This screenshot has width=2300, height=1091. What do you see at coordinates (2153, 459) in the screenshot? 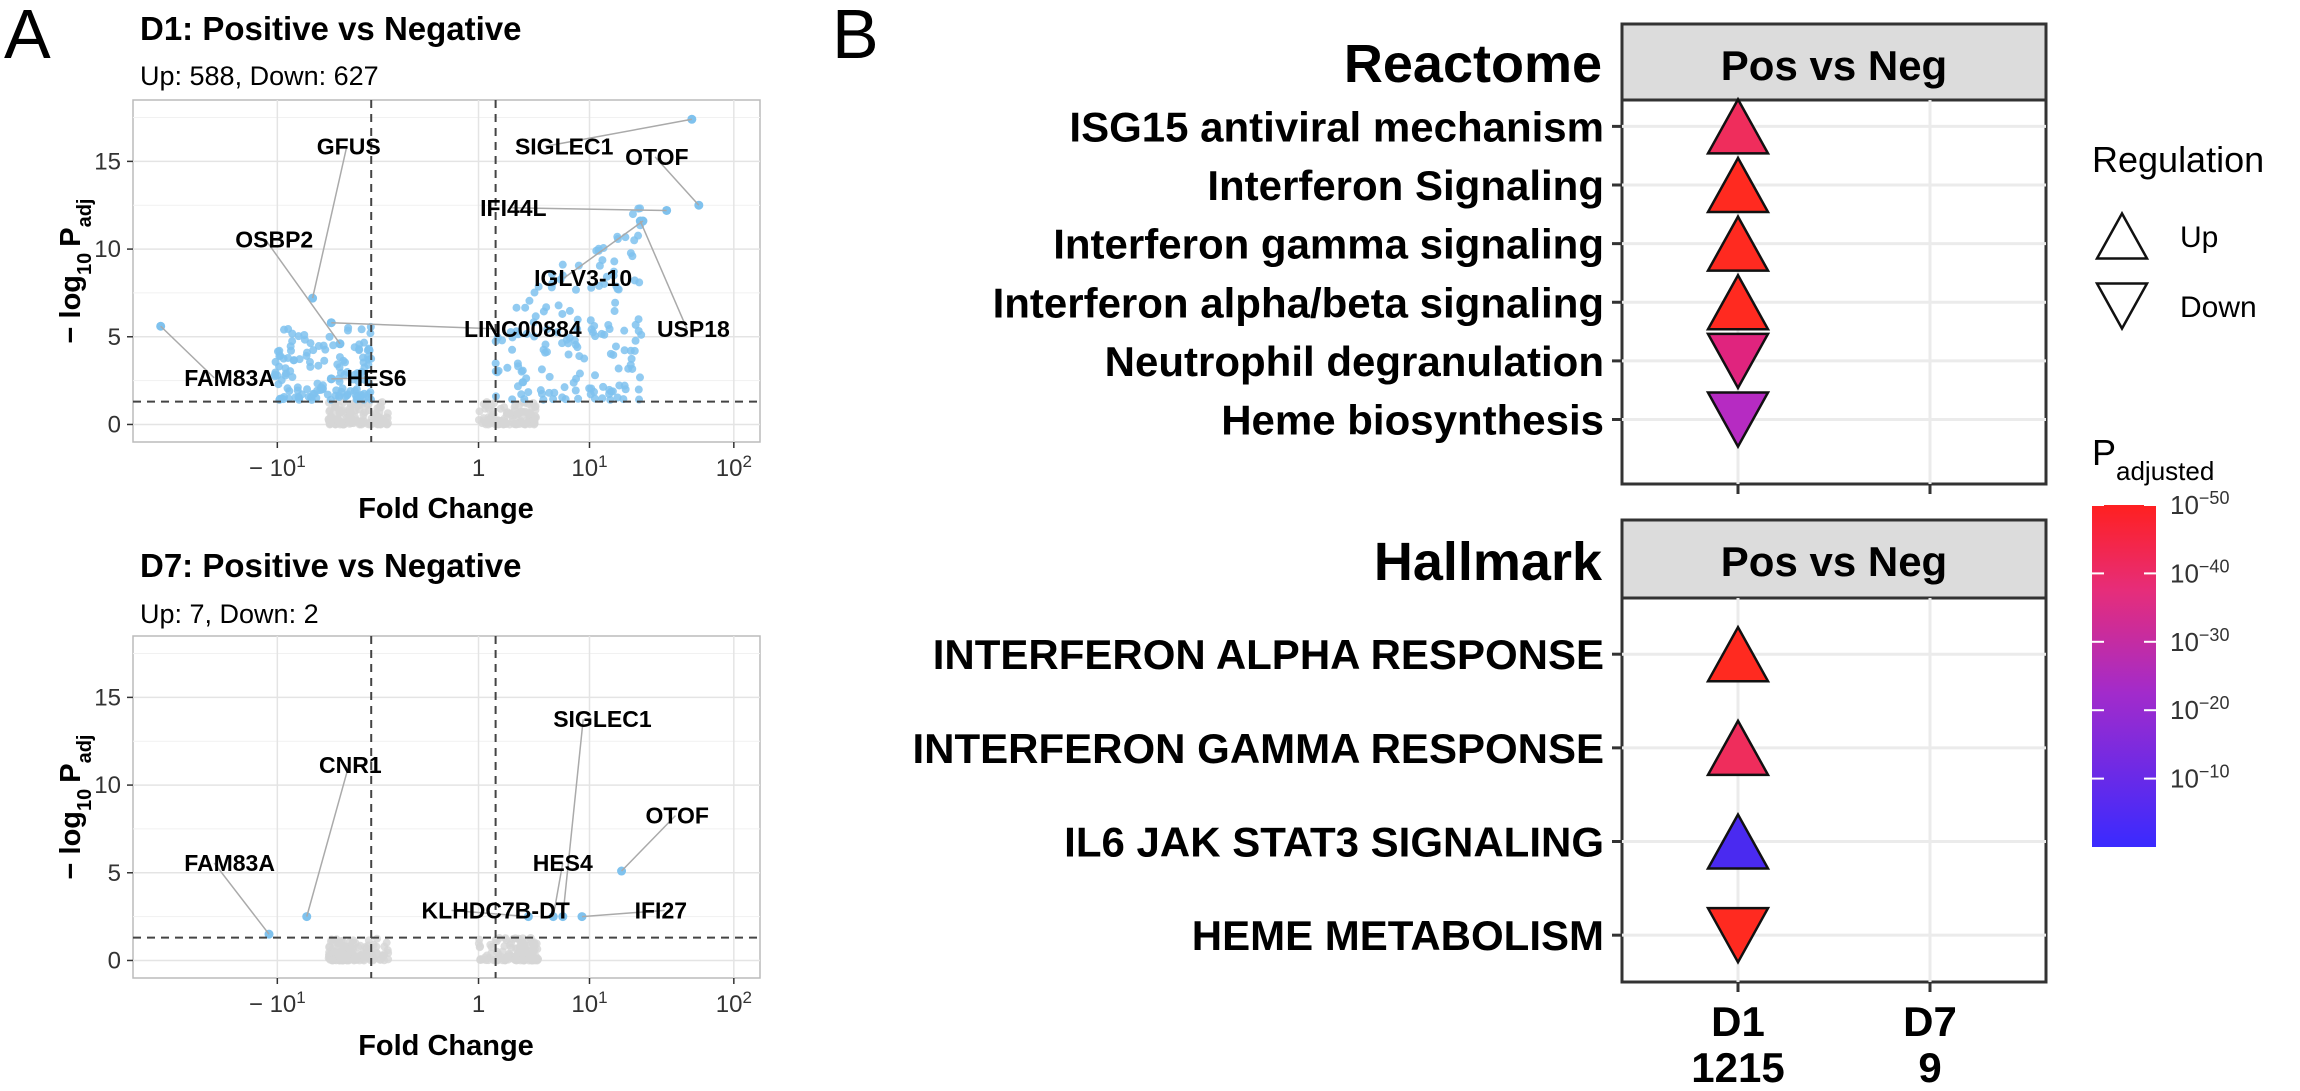
I see `legend-title: Padjusted` at bounding box center [2153, 459].